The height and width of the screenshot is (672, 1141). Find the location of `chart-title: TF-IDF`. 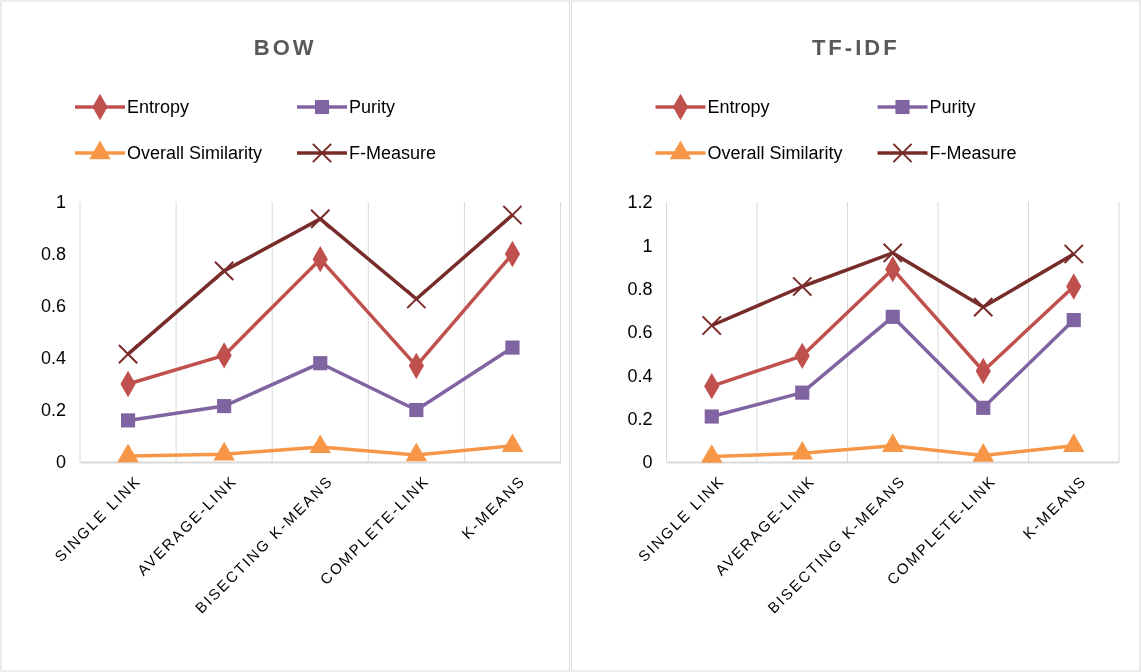

chart-title: TF-IDF is located at coordinates (855, 47).